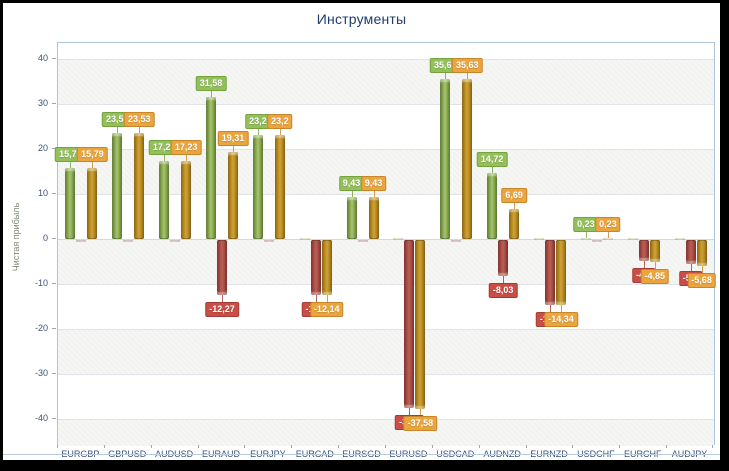 The width and height of the screenshot is (729, 471). What do you see at coordinates (373, 217) in the screenshot?
I see `bar-orange-EURSGD` at bounding box center [373, 217].